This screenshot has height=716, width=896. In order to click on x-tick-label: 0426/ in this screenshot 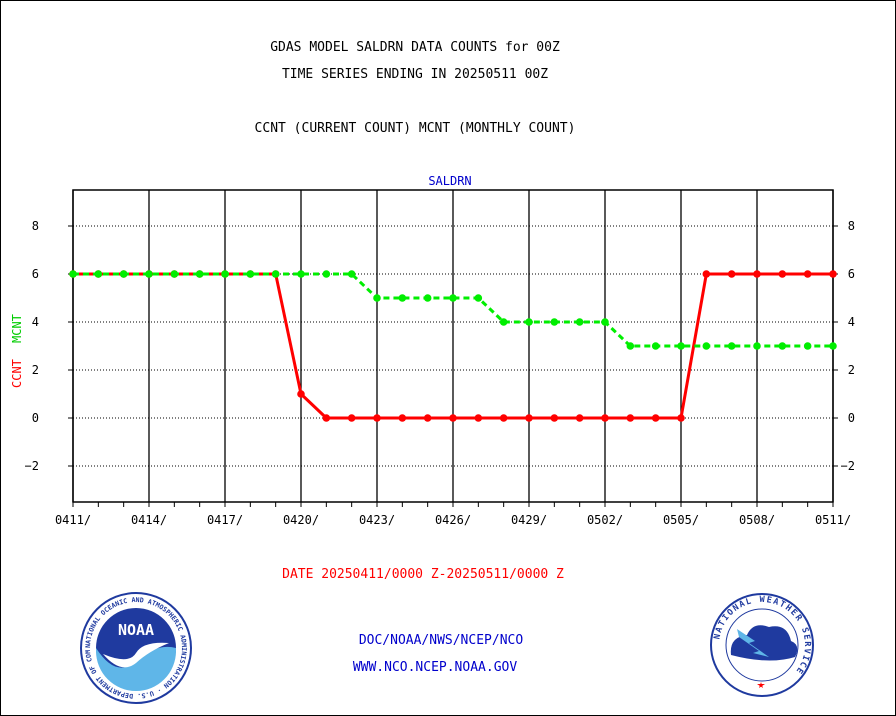, I will do `click(453, 520)`.